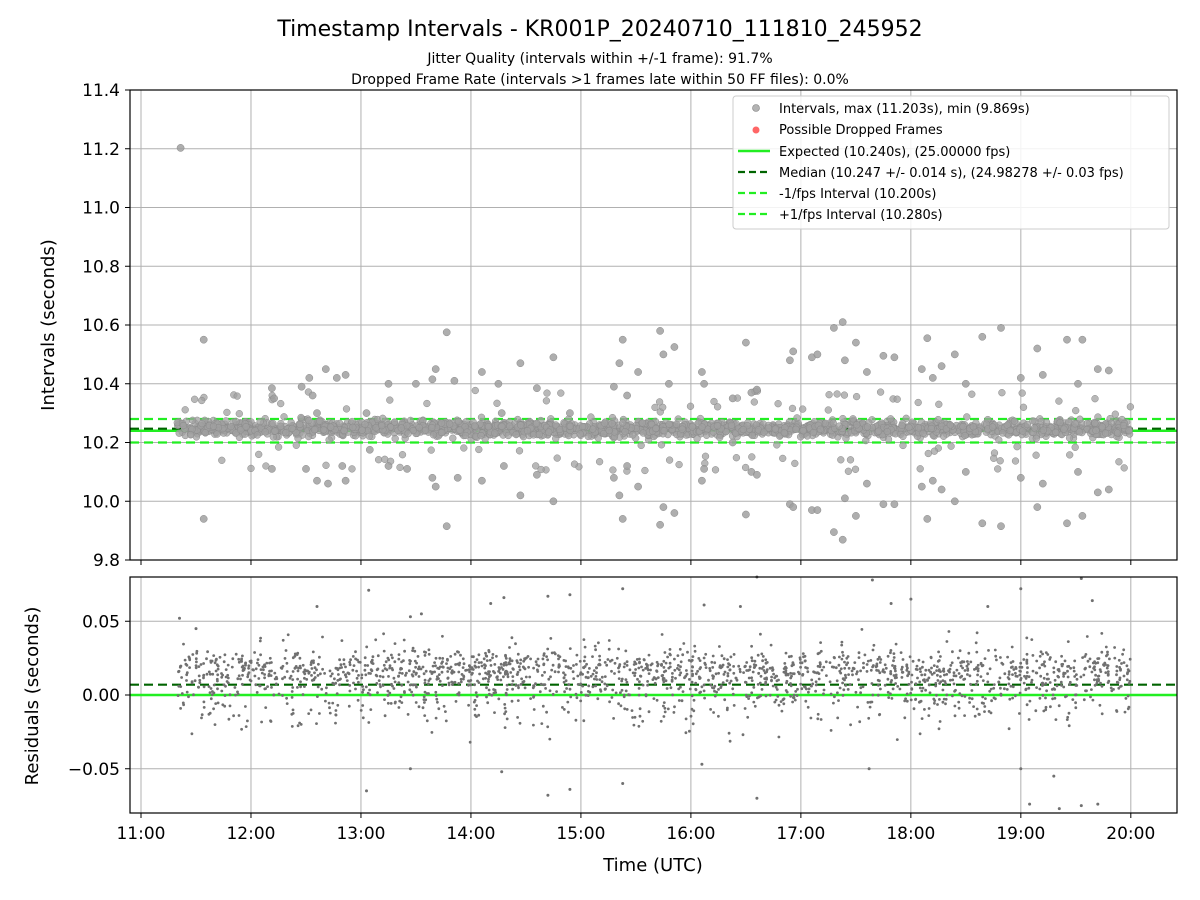 This screenshot has width=1200, height=900. Describe the element at coordinates (101, 622) in the screenshot. I see `bottom-y-tick-label: 0.05` at that location.